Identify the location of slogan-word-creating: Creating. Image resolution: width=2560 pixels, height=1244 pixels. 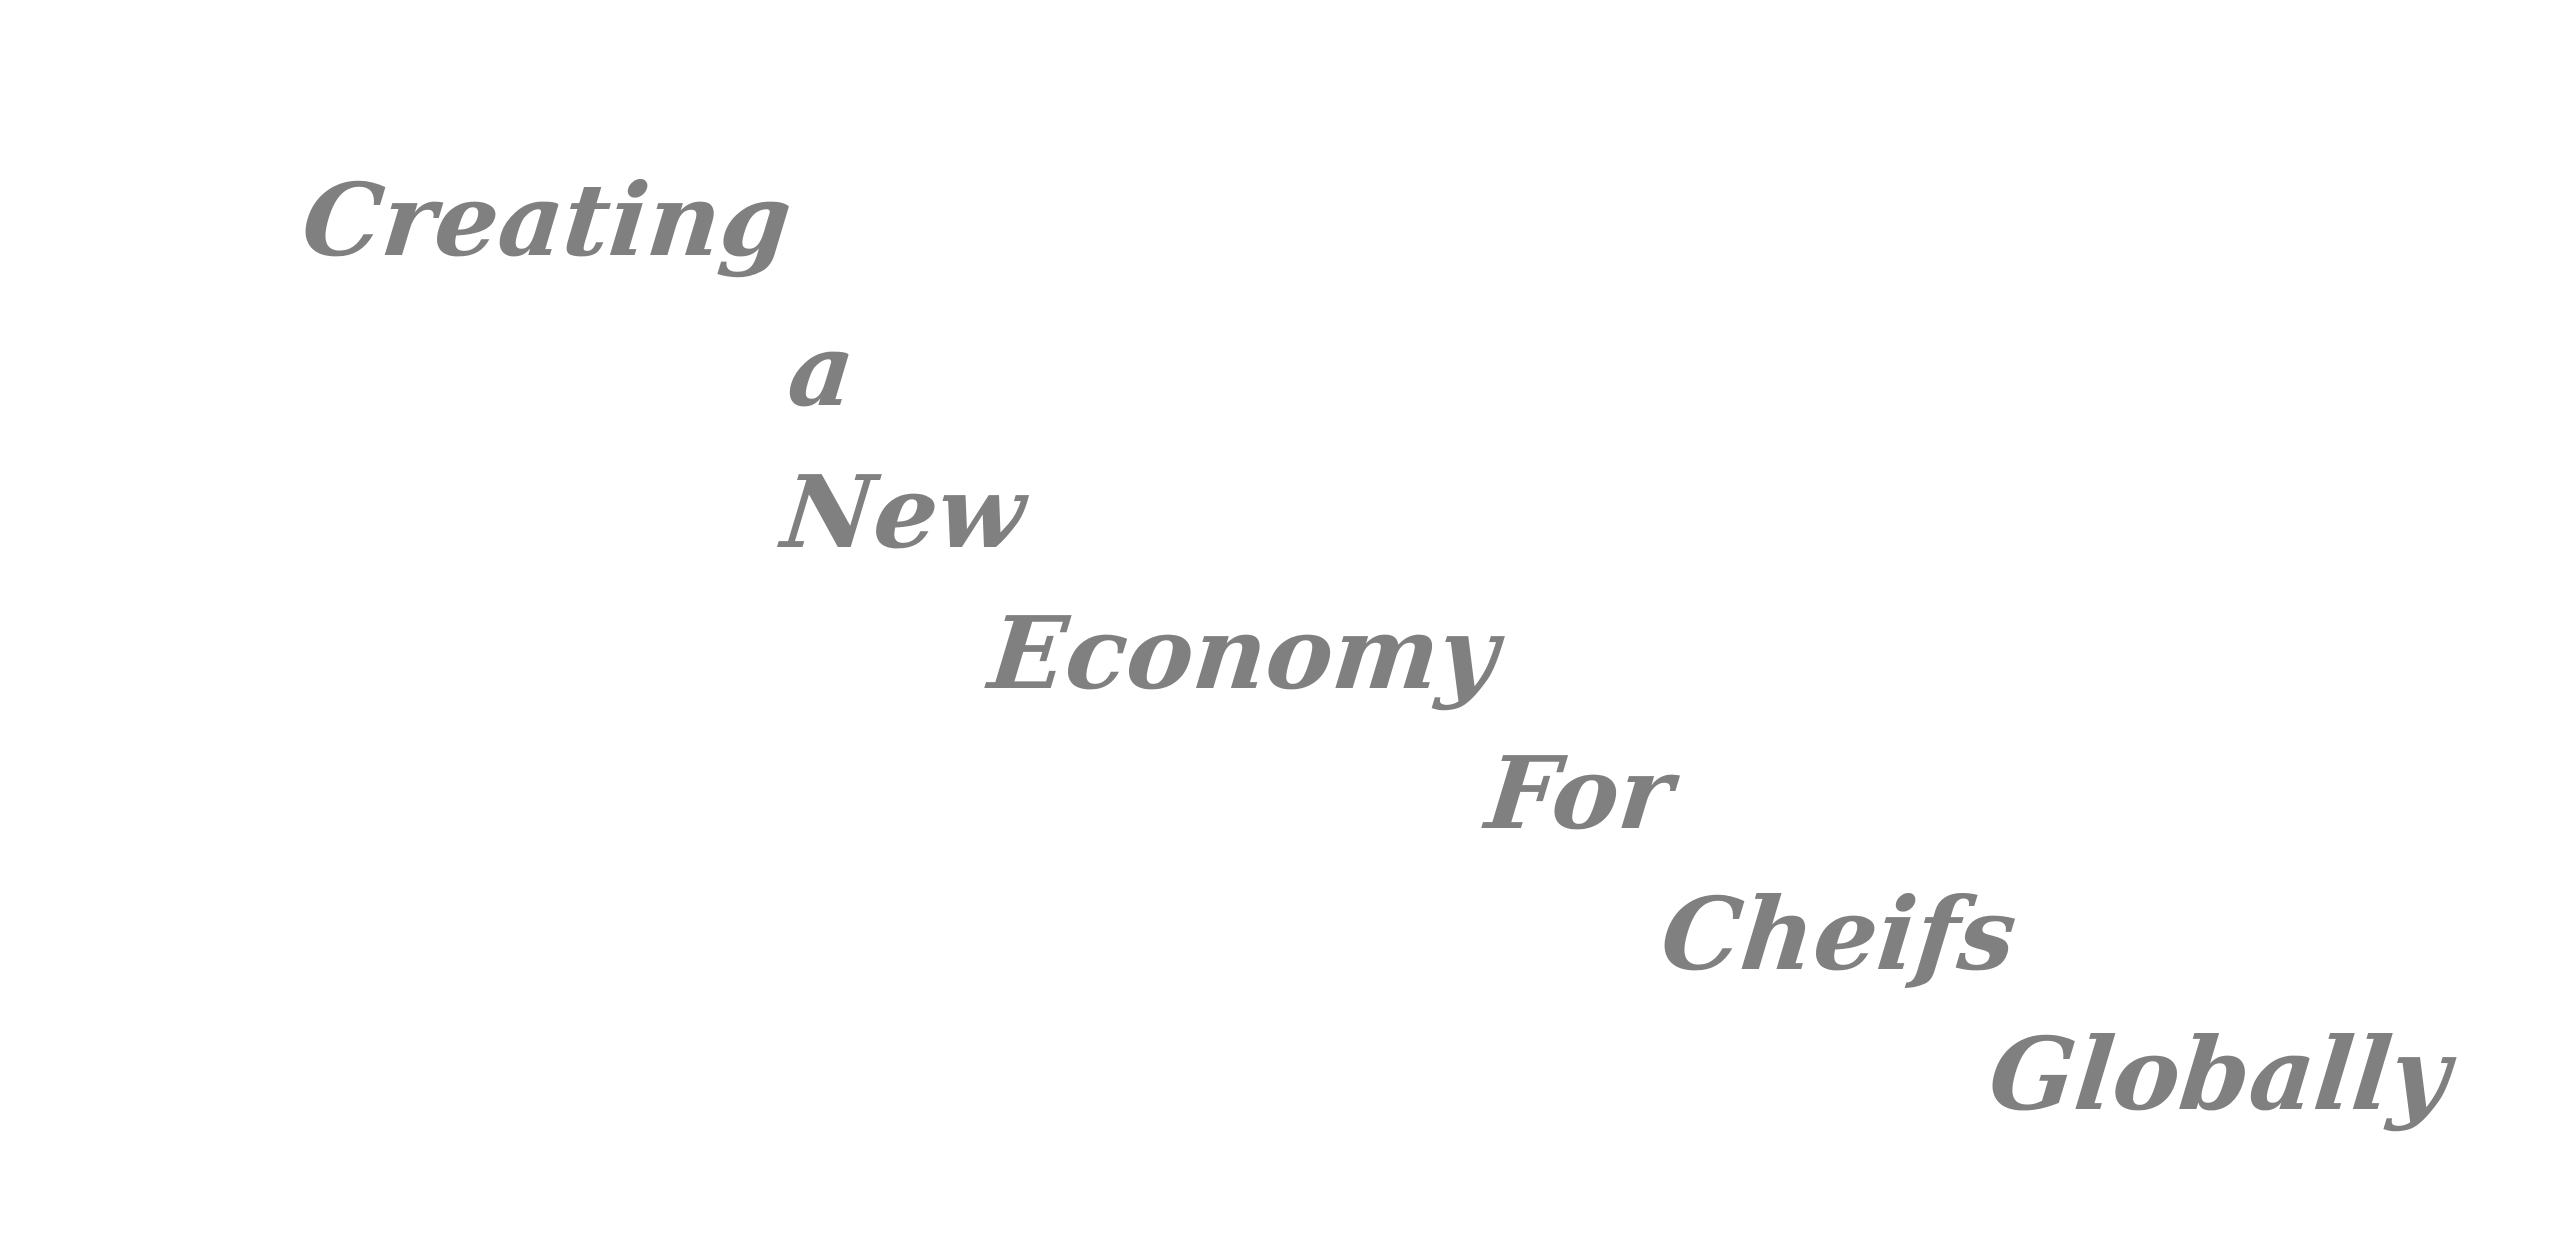
(547, 220).